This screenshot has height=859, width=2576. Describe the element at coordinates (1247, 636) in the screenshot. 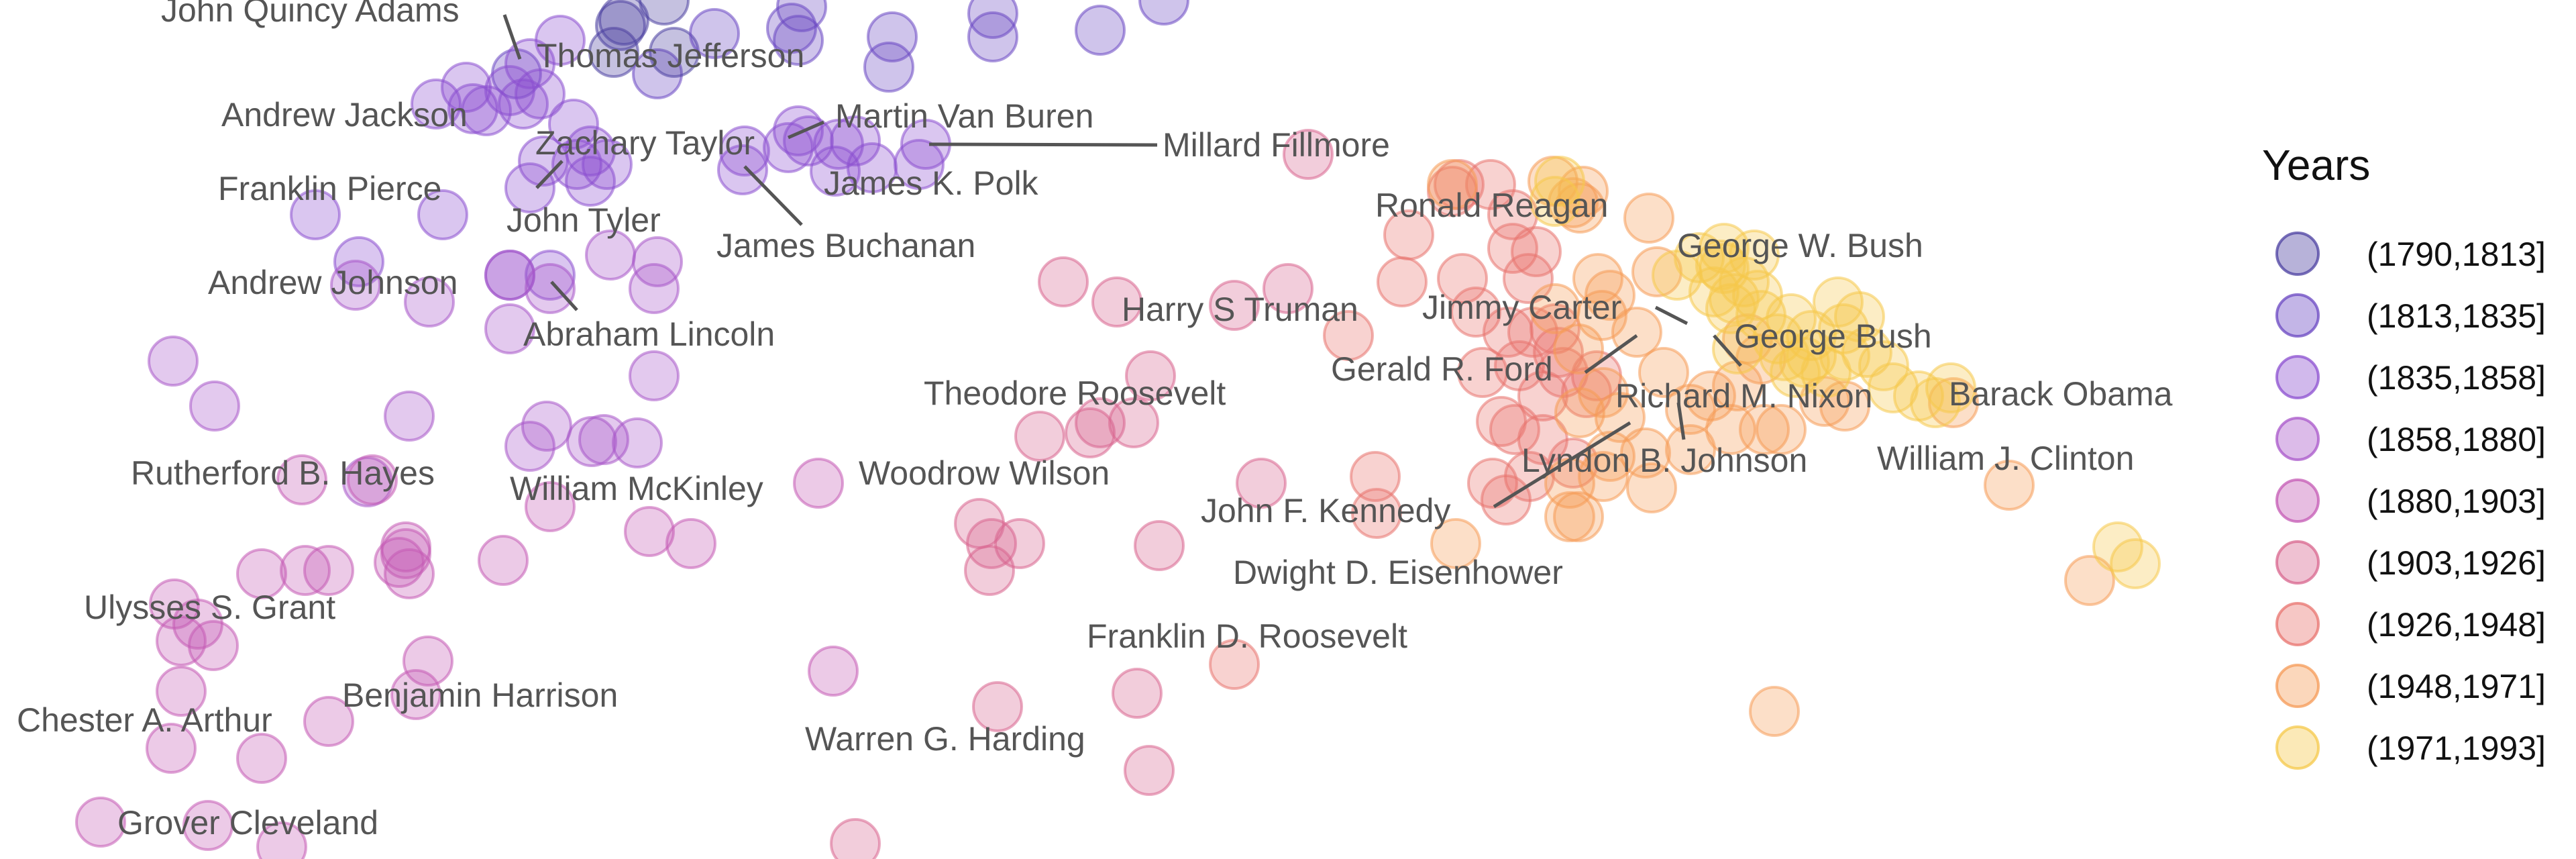

I see `point-label-franklin-d-roosevelt: Franklin D. Roosevelt` at that location.